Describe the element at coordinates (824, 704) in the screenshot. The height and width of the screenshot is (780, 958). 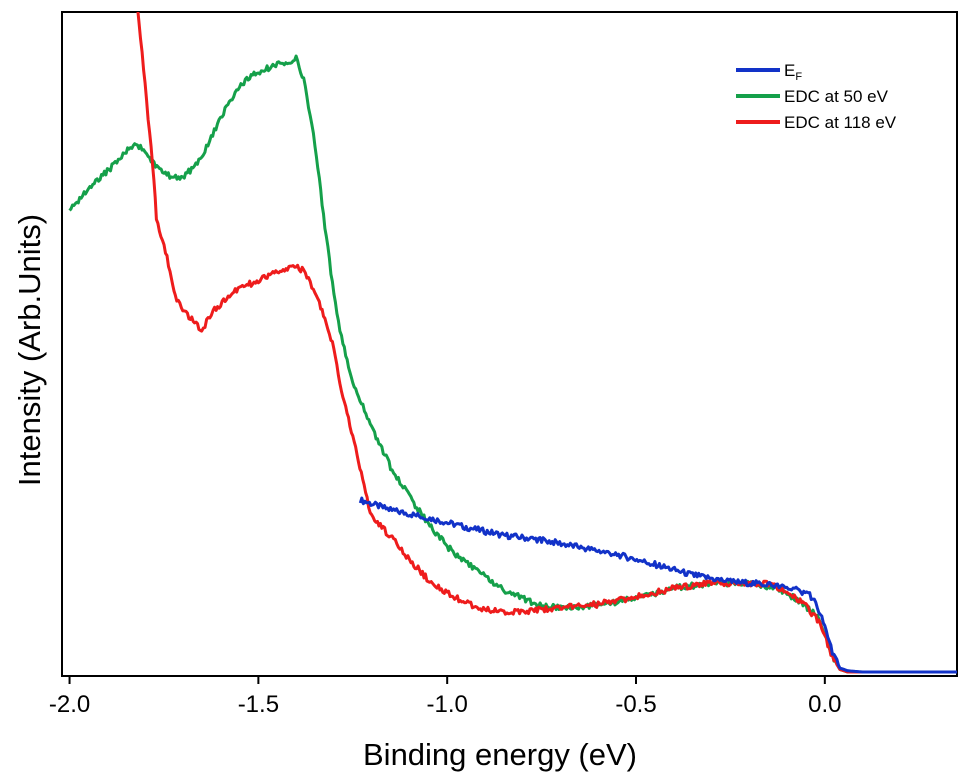
I see `x-tick-label: 0.0` at that location.